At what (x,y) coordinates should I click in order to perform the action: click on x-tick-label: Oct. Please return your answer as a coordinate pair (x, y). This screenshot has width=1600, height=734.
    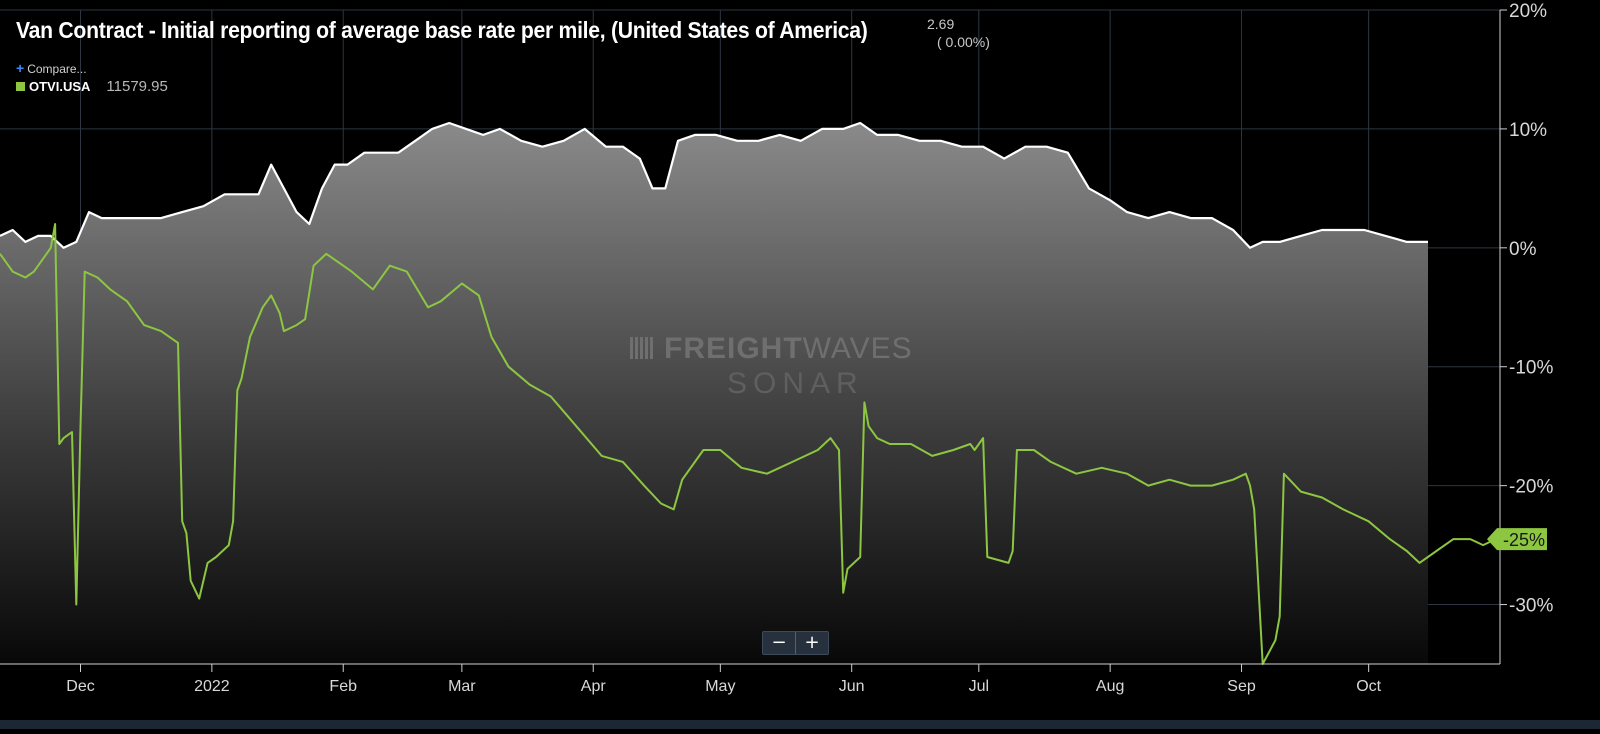
    Looking at the image, I should click on (1368, 686).